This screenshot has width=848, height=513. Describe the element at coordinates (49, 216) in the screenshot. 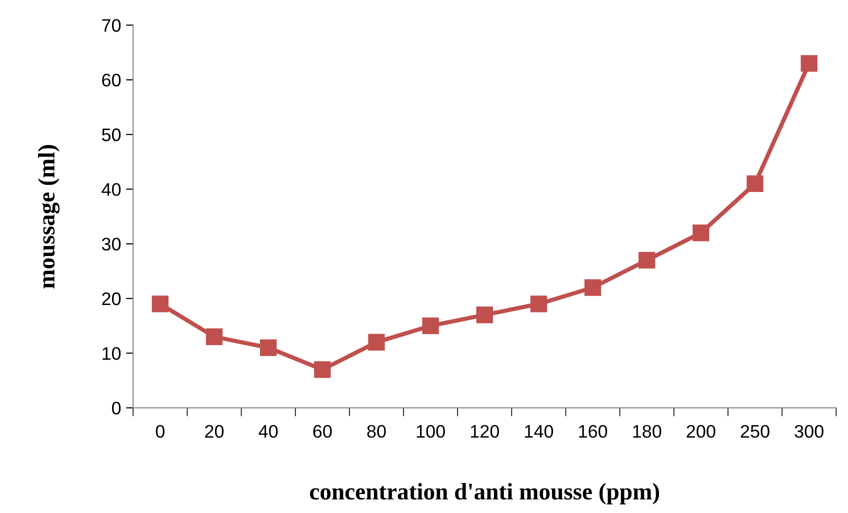

I see `y-axis-title: moussage (ml)` at that location.